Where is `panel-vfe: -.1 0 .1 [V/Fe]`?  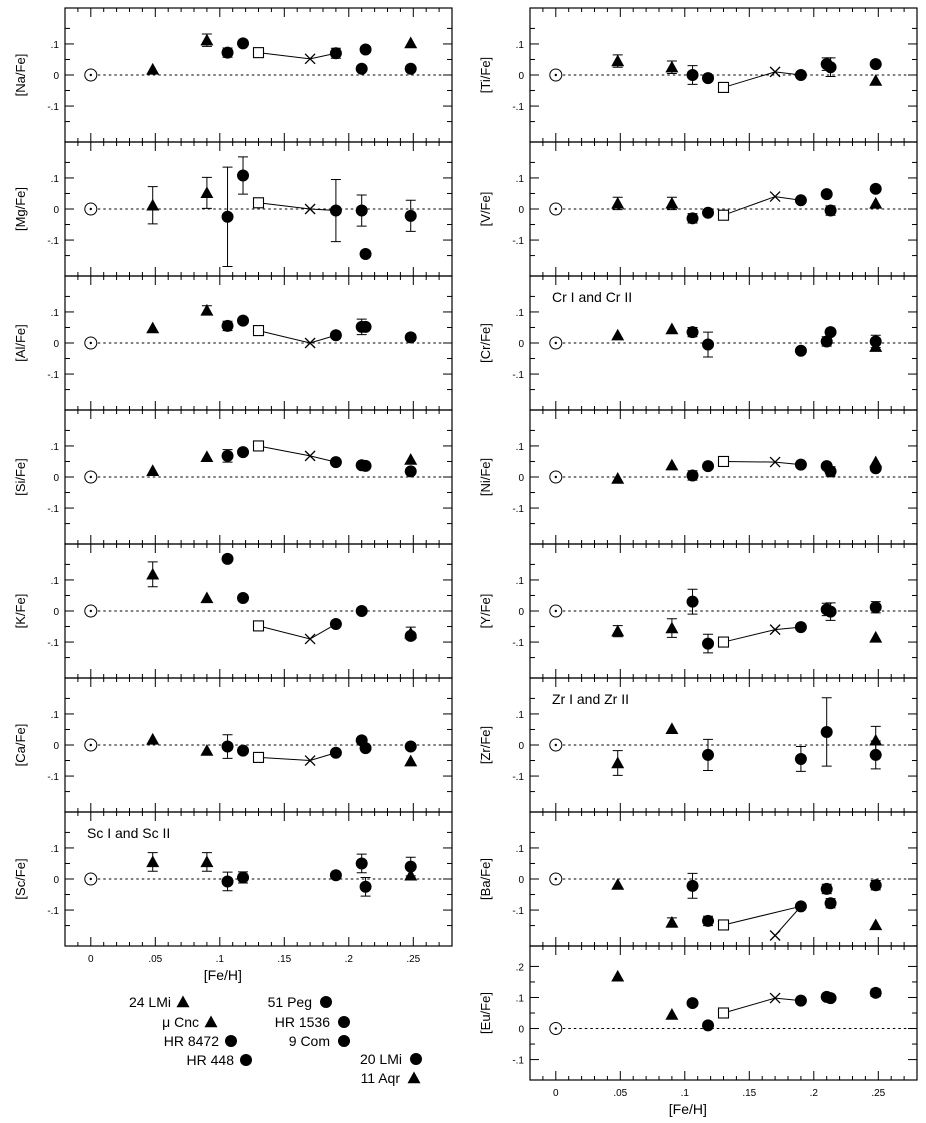
panel-vfe: -.1 0 .1 [V/Fe] is located at coordinates (698, 209).